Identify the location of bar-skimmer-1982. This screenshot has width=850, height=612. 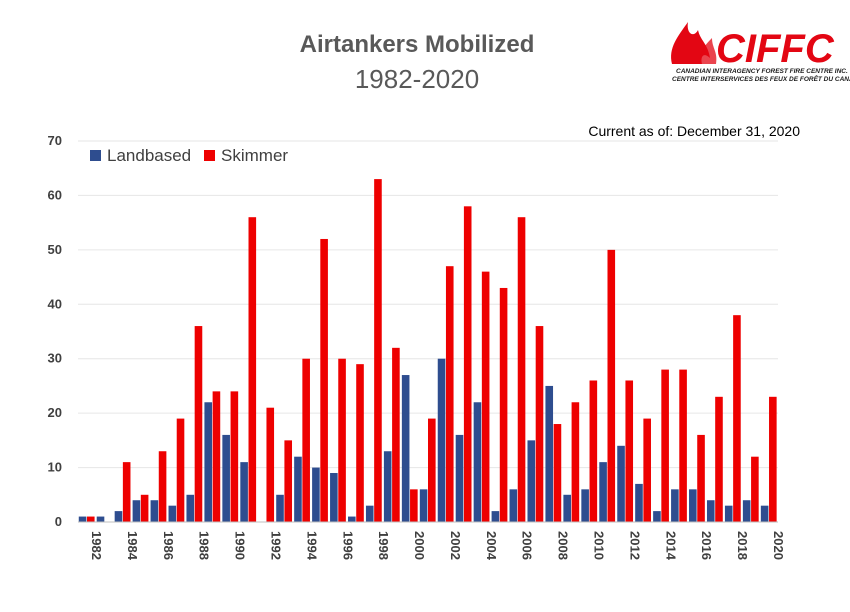
(90, 519).